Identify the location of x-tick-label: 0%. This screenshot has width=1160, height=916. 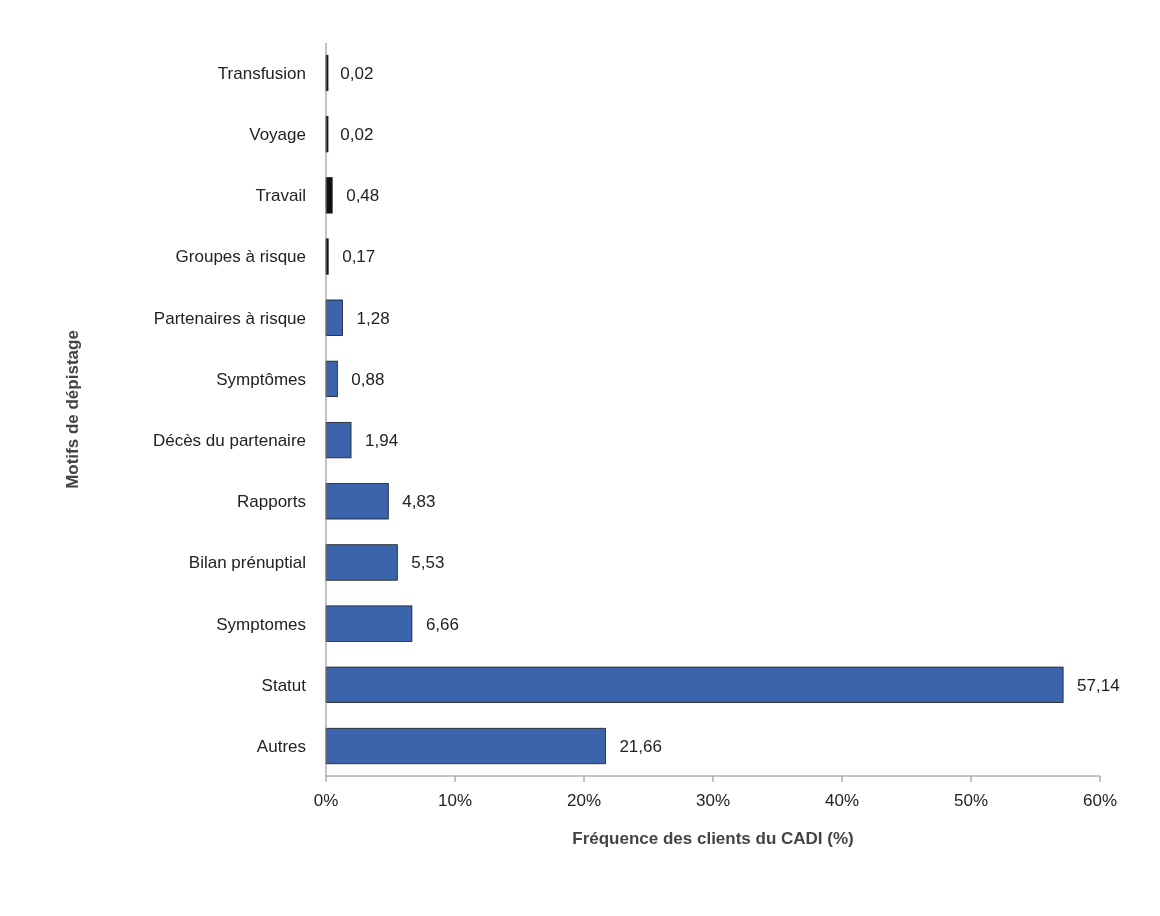
(326, 800).